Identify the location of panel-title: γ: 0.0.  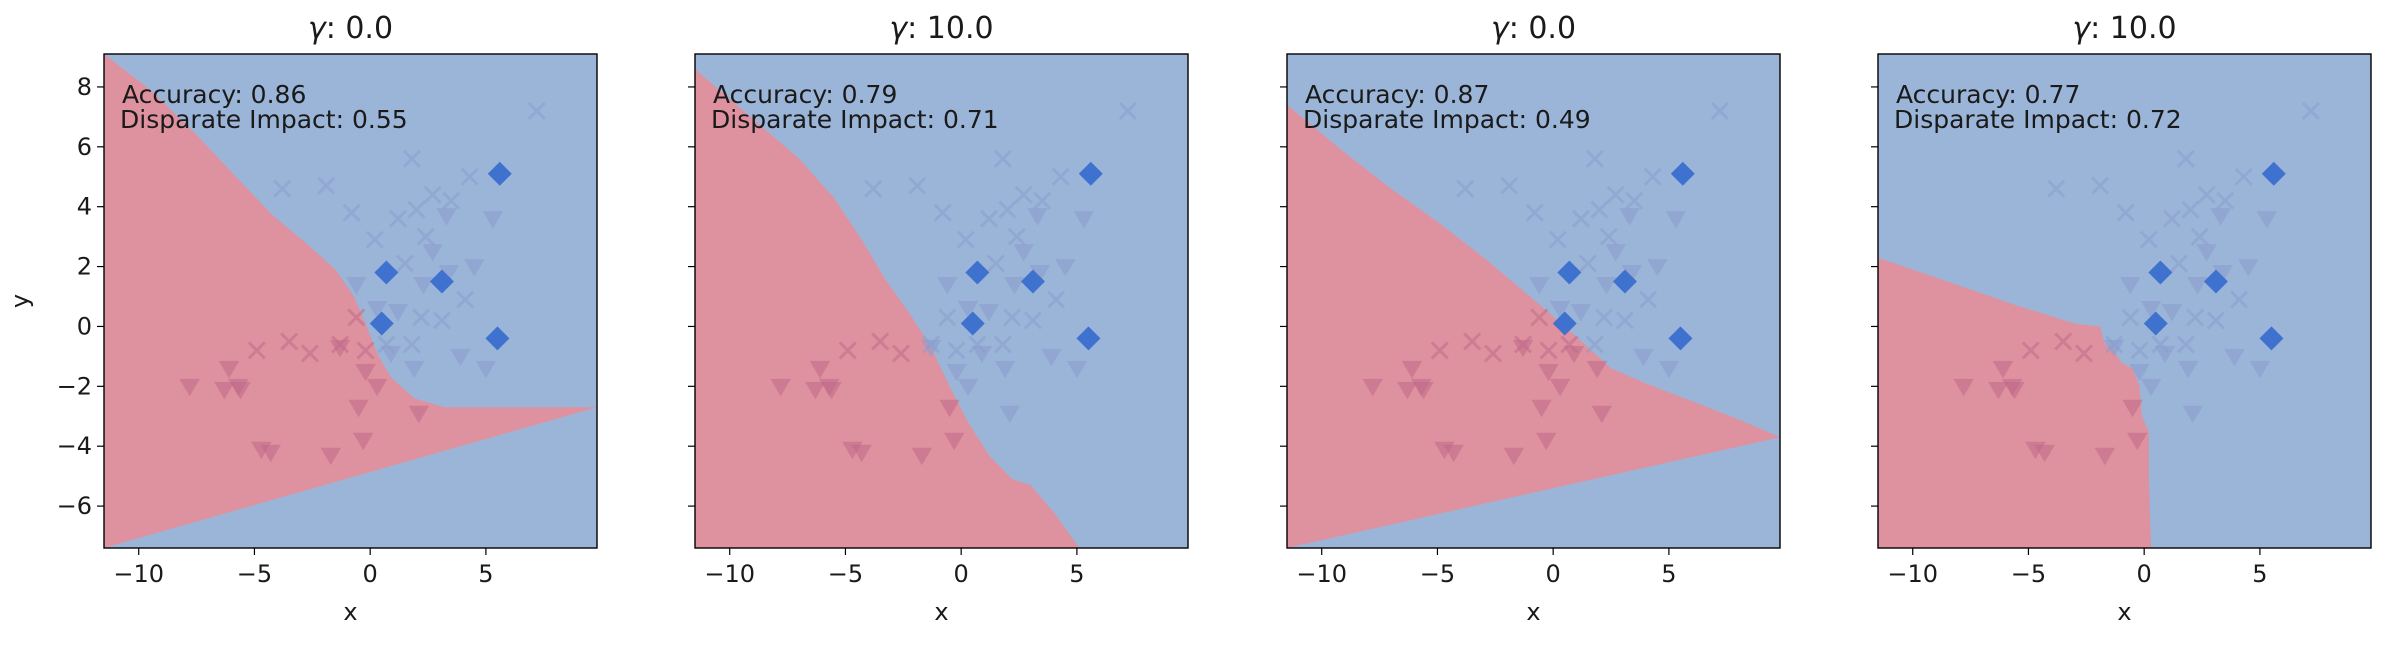
(350, 28).